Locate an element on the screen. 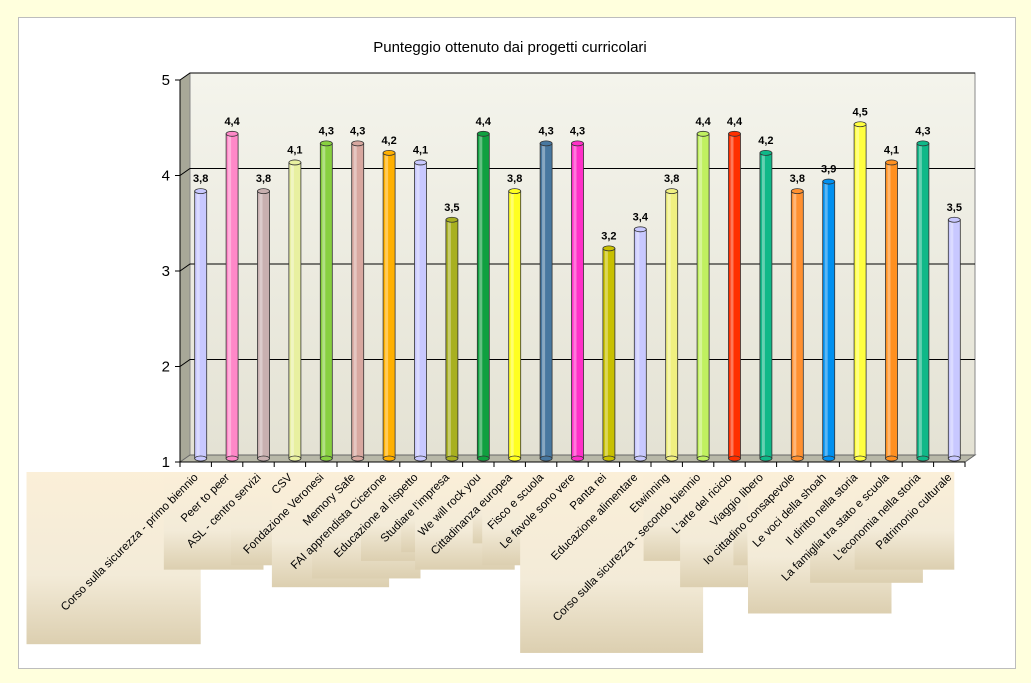  y-tick-label: 1 is located at coordinates (166, 462).